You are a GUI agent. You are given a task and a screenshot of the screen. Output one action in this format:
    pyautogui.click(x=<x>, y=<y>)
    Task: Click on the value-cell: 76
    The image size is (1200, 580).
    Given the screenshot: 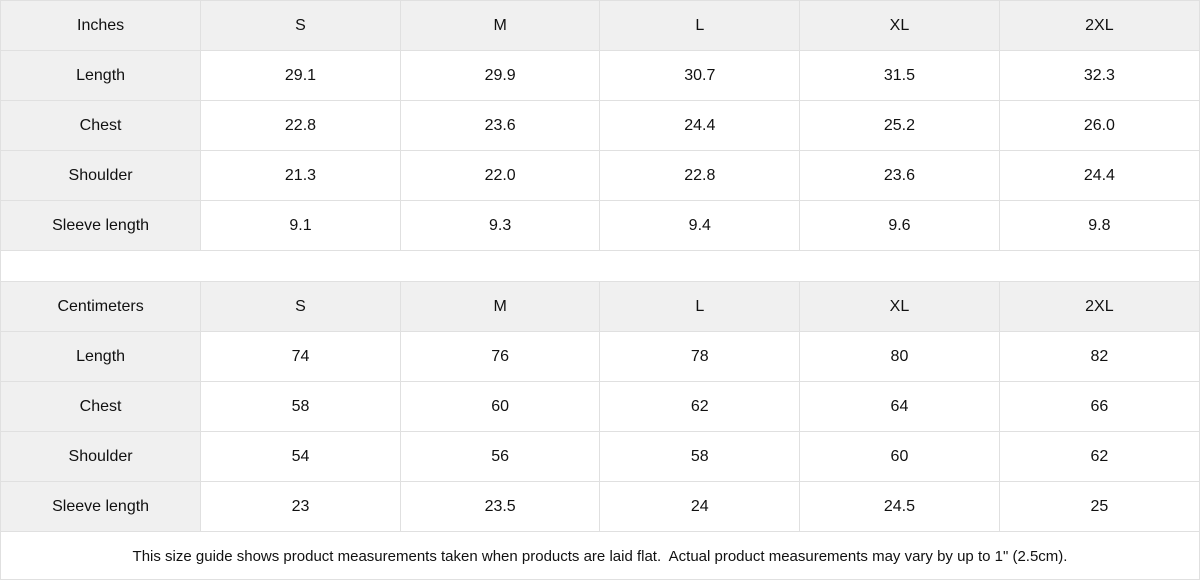 What is the action you would take?
    pyautogui.click(x=500, y=356)
    